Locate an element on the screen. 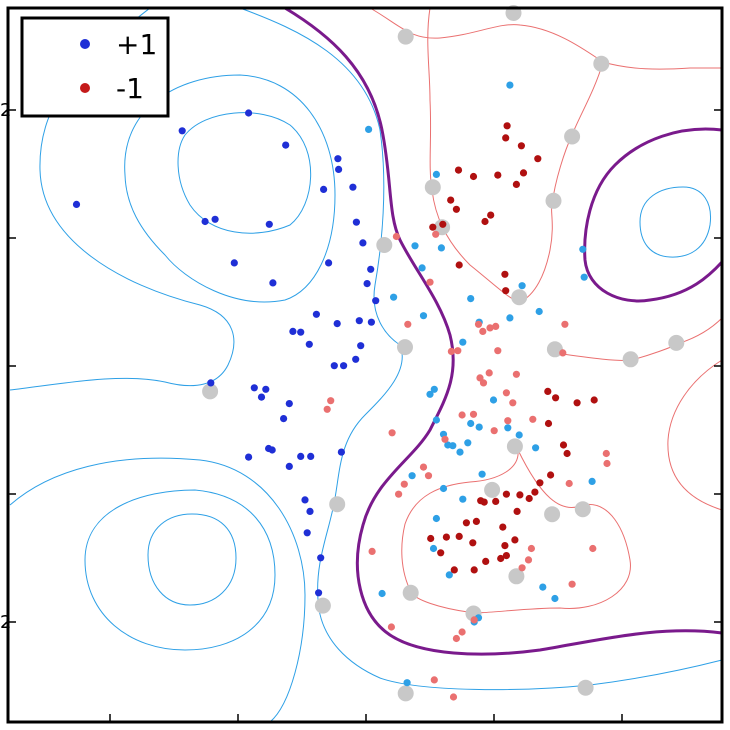  pos-contour-bottom-left-inner is located at coordinates (192, 559).